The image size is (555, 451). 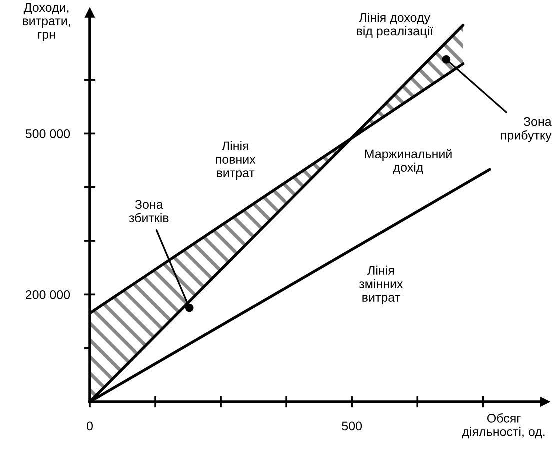 I want to click on series-label: Лінія змінних витрат, so click(x=381, y=285).